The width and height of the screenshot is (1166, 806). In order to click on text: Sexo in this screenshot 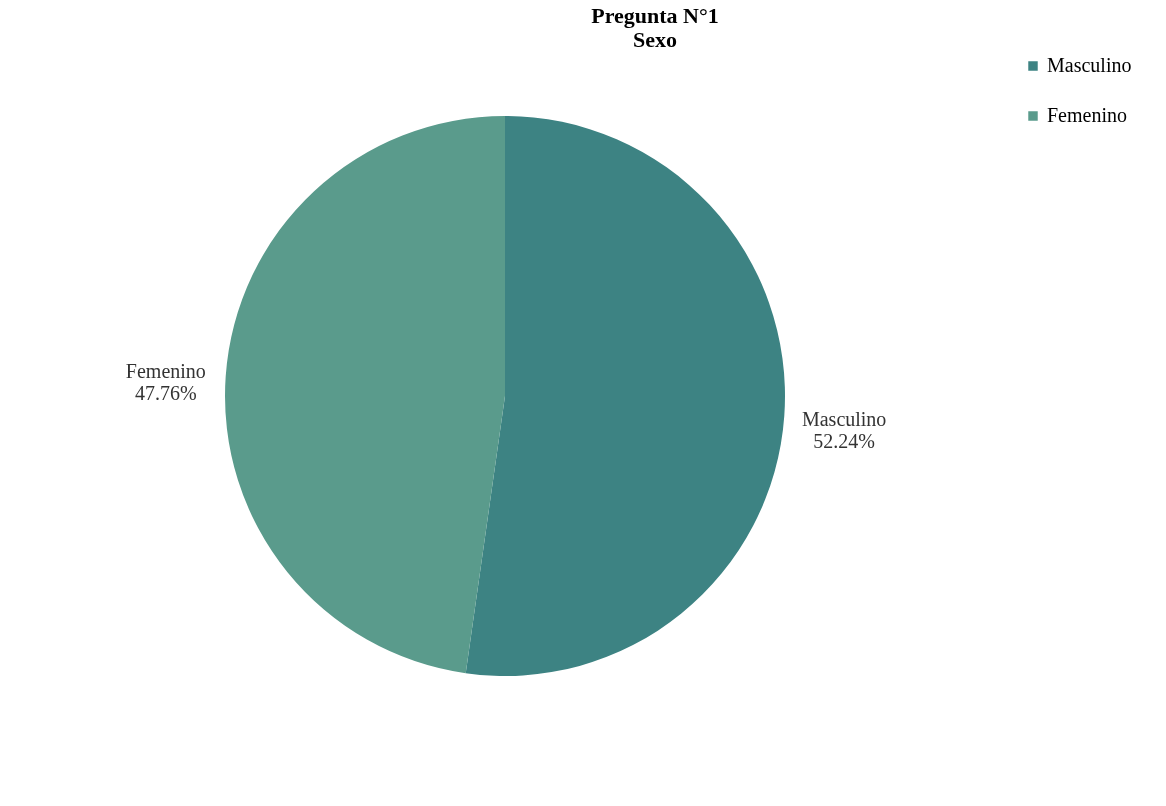, I will do `click(655, 39)`.